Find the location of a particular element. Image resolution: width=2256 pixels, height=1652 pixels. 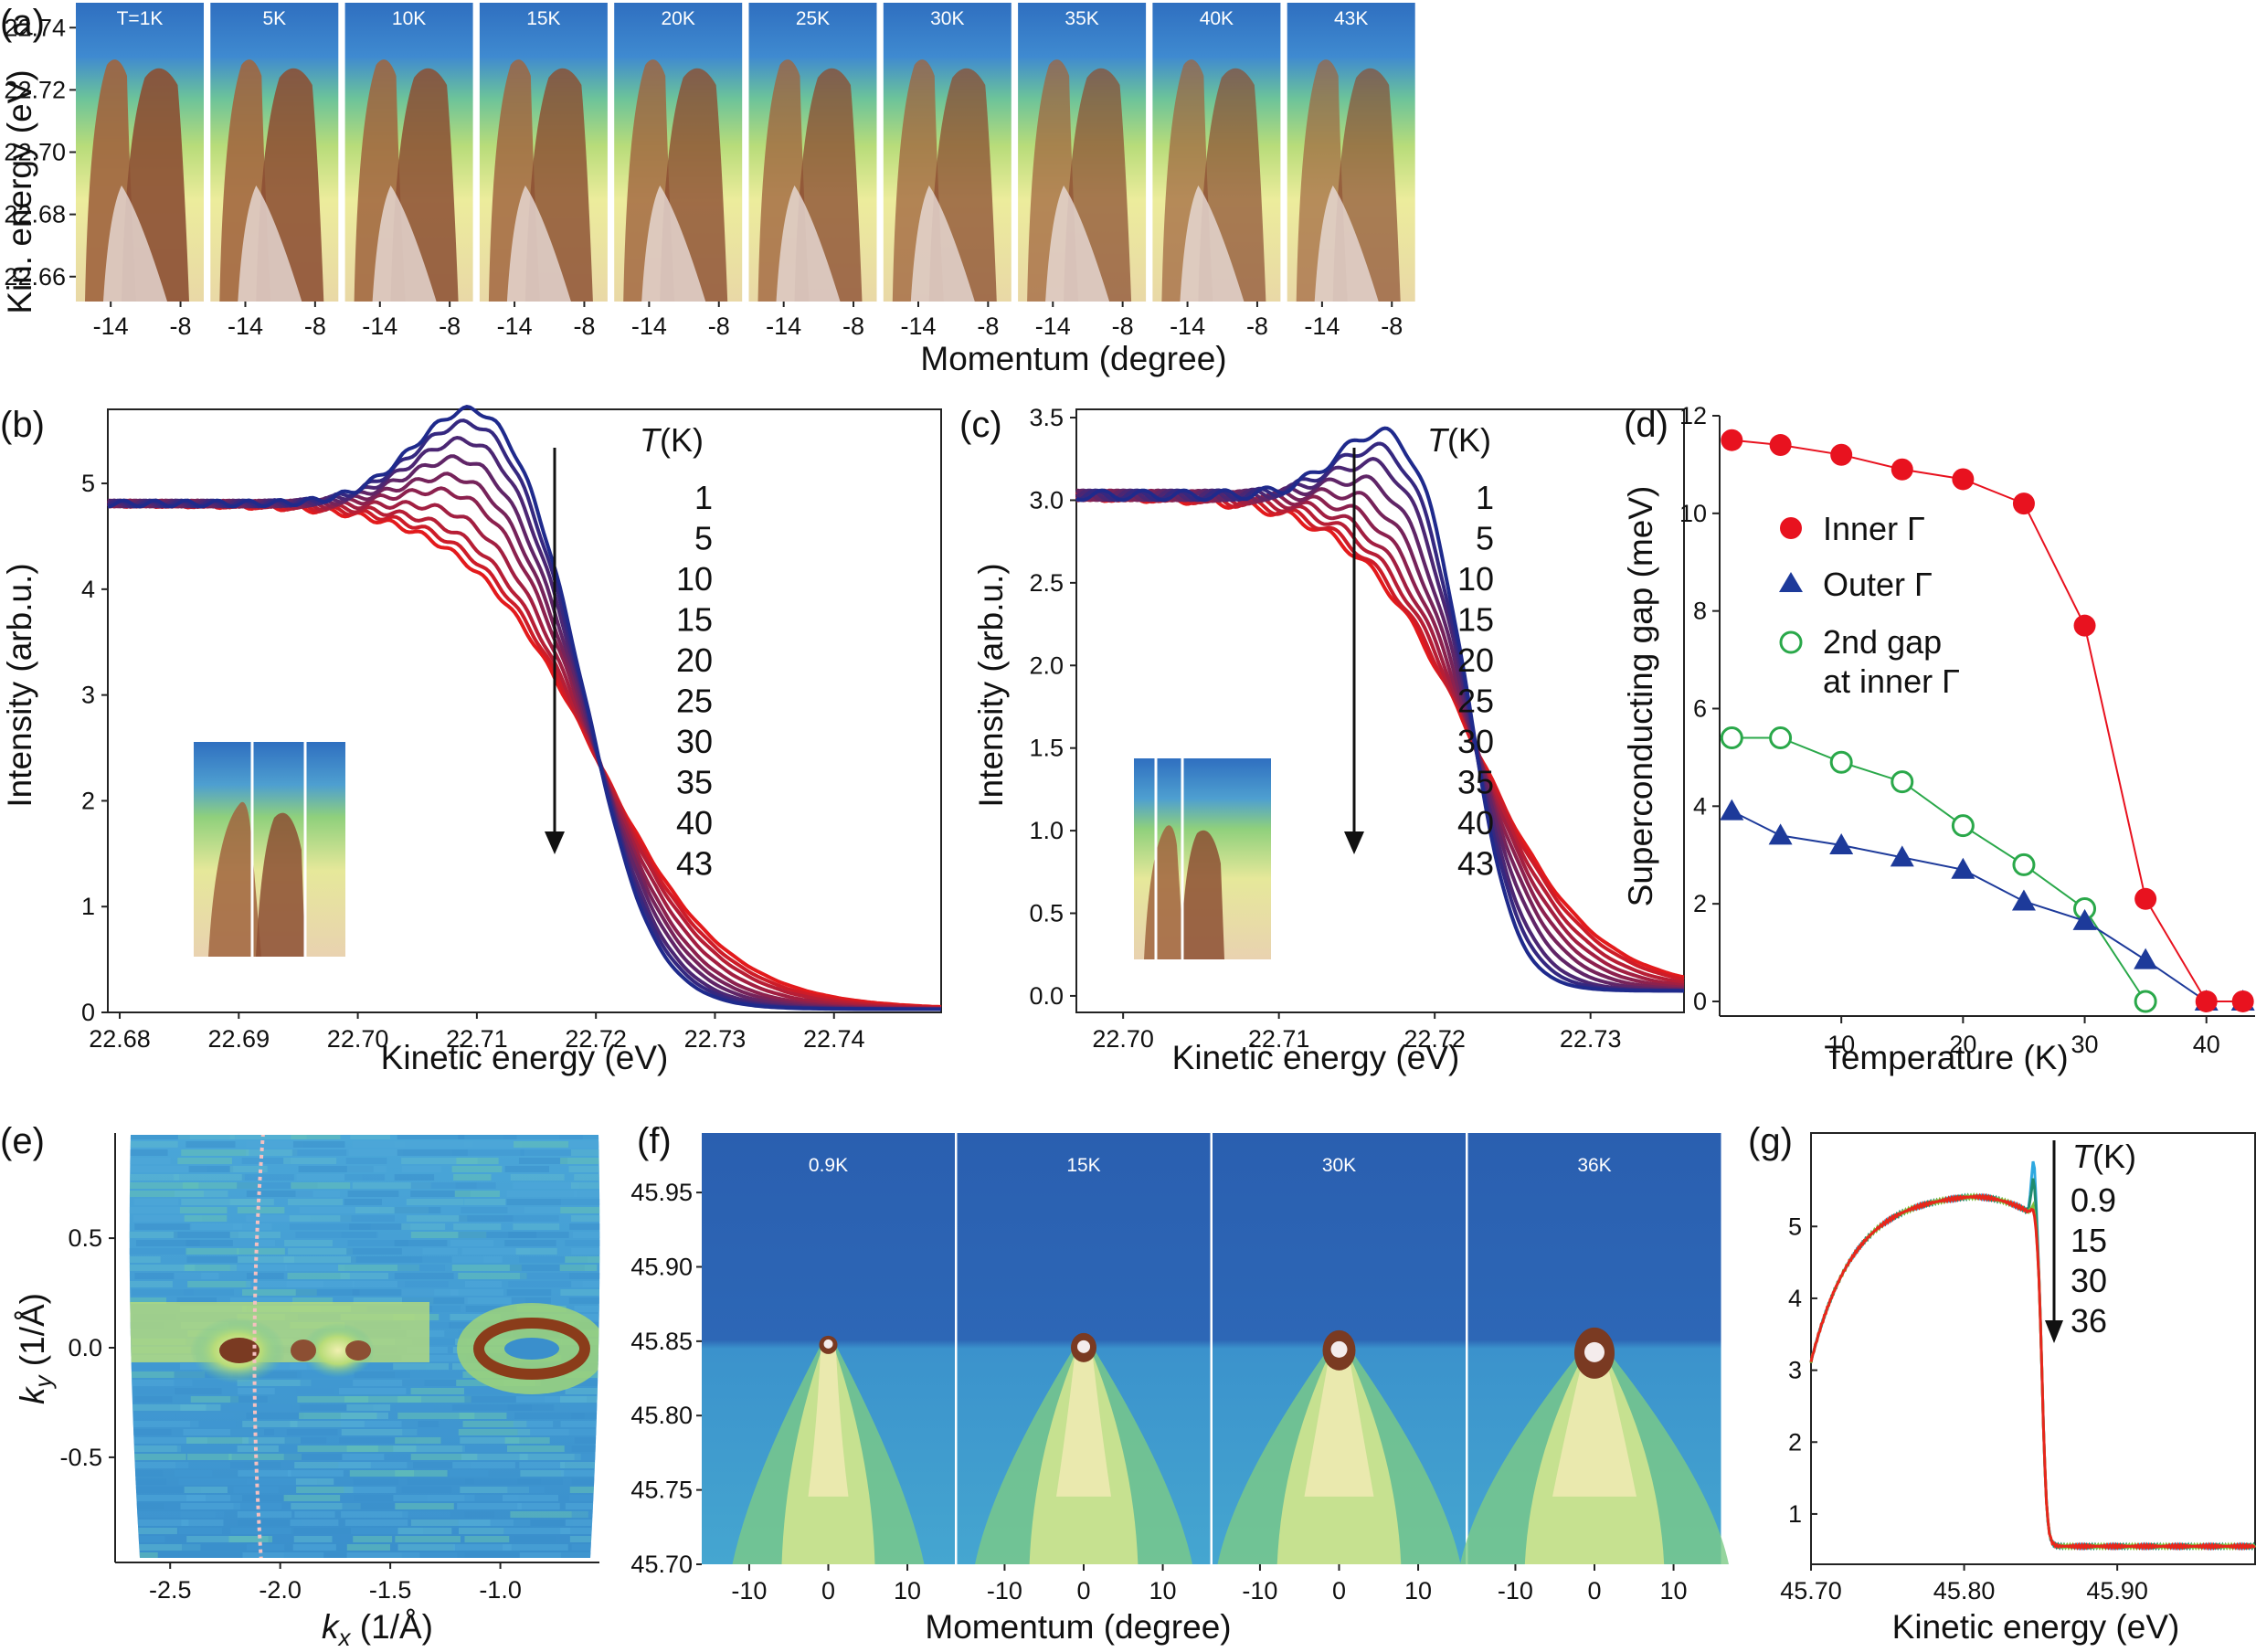

g-temp-label: 36 is located at coordinates (2089, 1321).